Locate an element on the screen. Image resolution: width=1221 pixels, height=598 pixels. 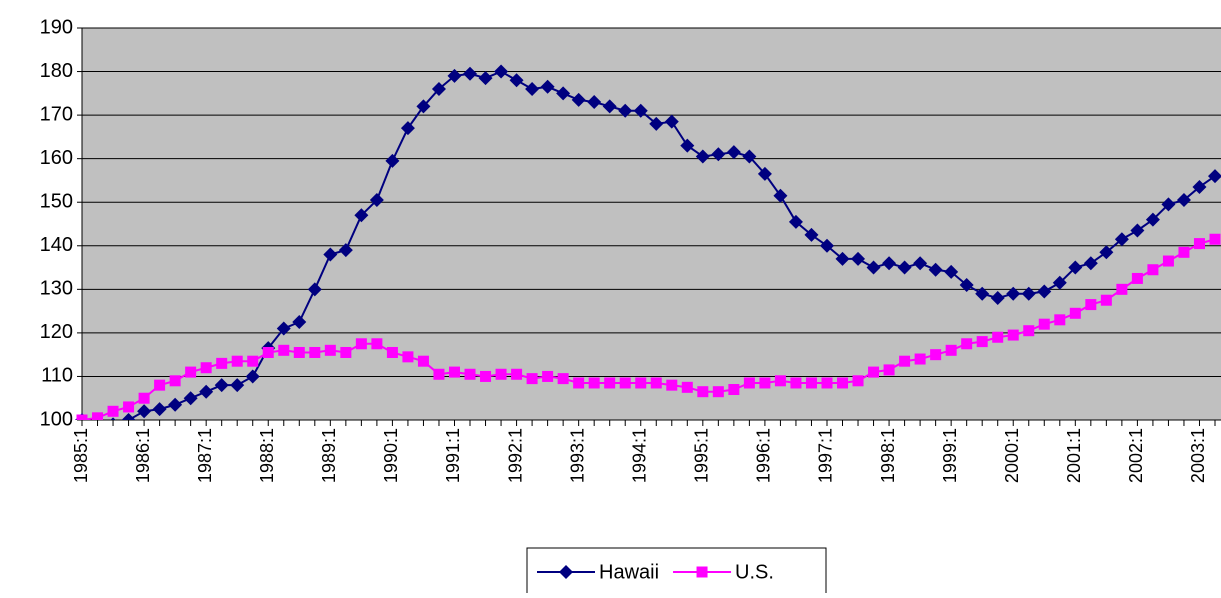
x-tick-label: 1989:1 is located at coordinates (329, 455).